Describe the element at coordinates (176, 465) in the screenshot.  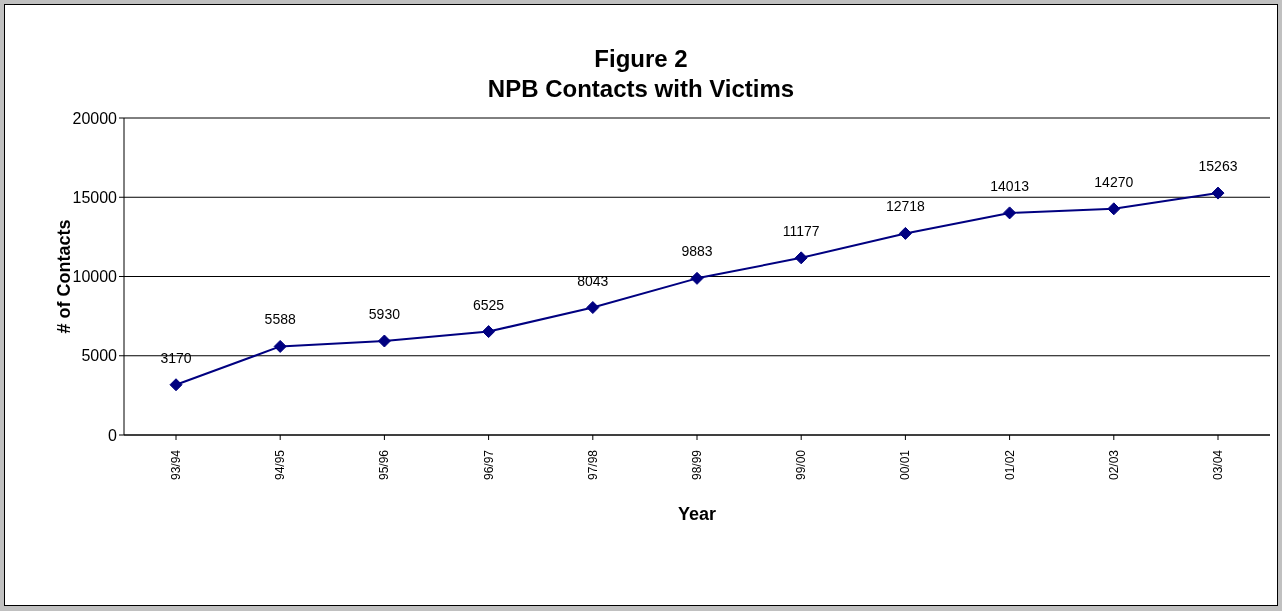
I see `x-tick-label: 93/94` at that location.